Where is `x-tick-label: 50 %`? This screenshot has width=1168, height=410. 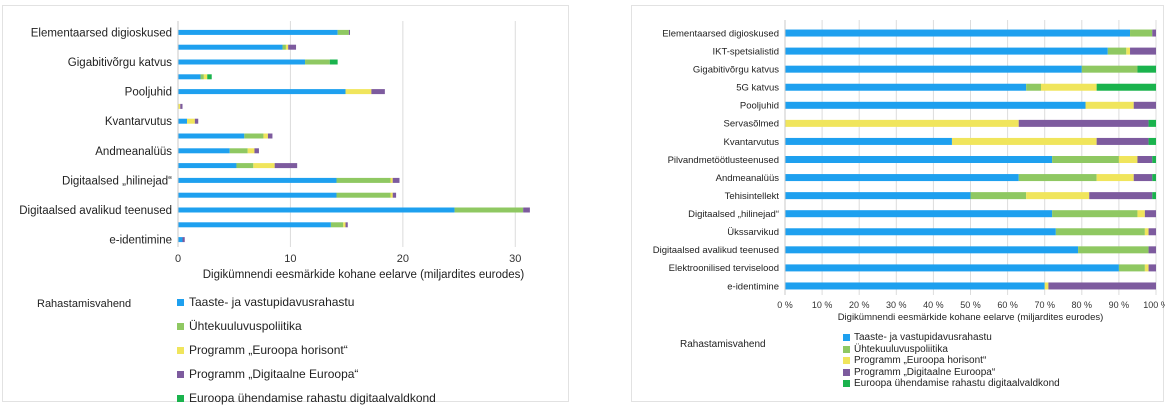 x-tick-label: 50 % is located at coordinates (970, 305).